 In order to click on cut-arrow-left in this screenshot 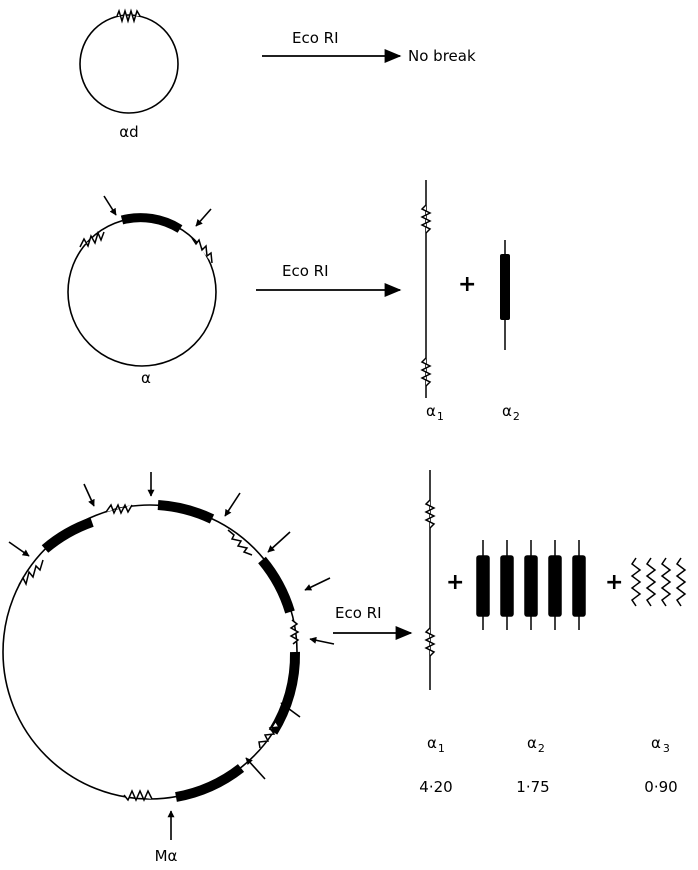, I will do `click(110, 205)`.